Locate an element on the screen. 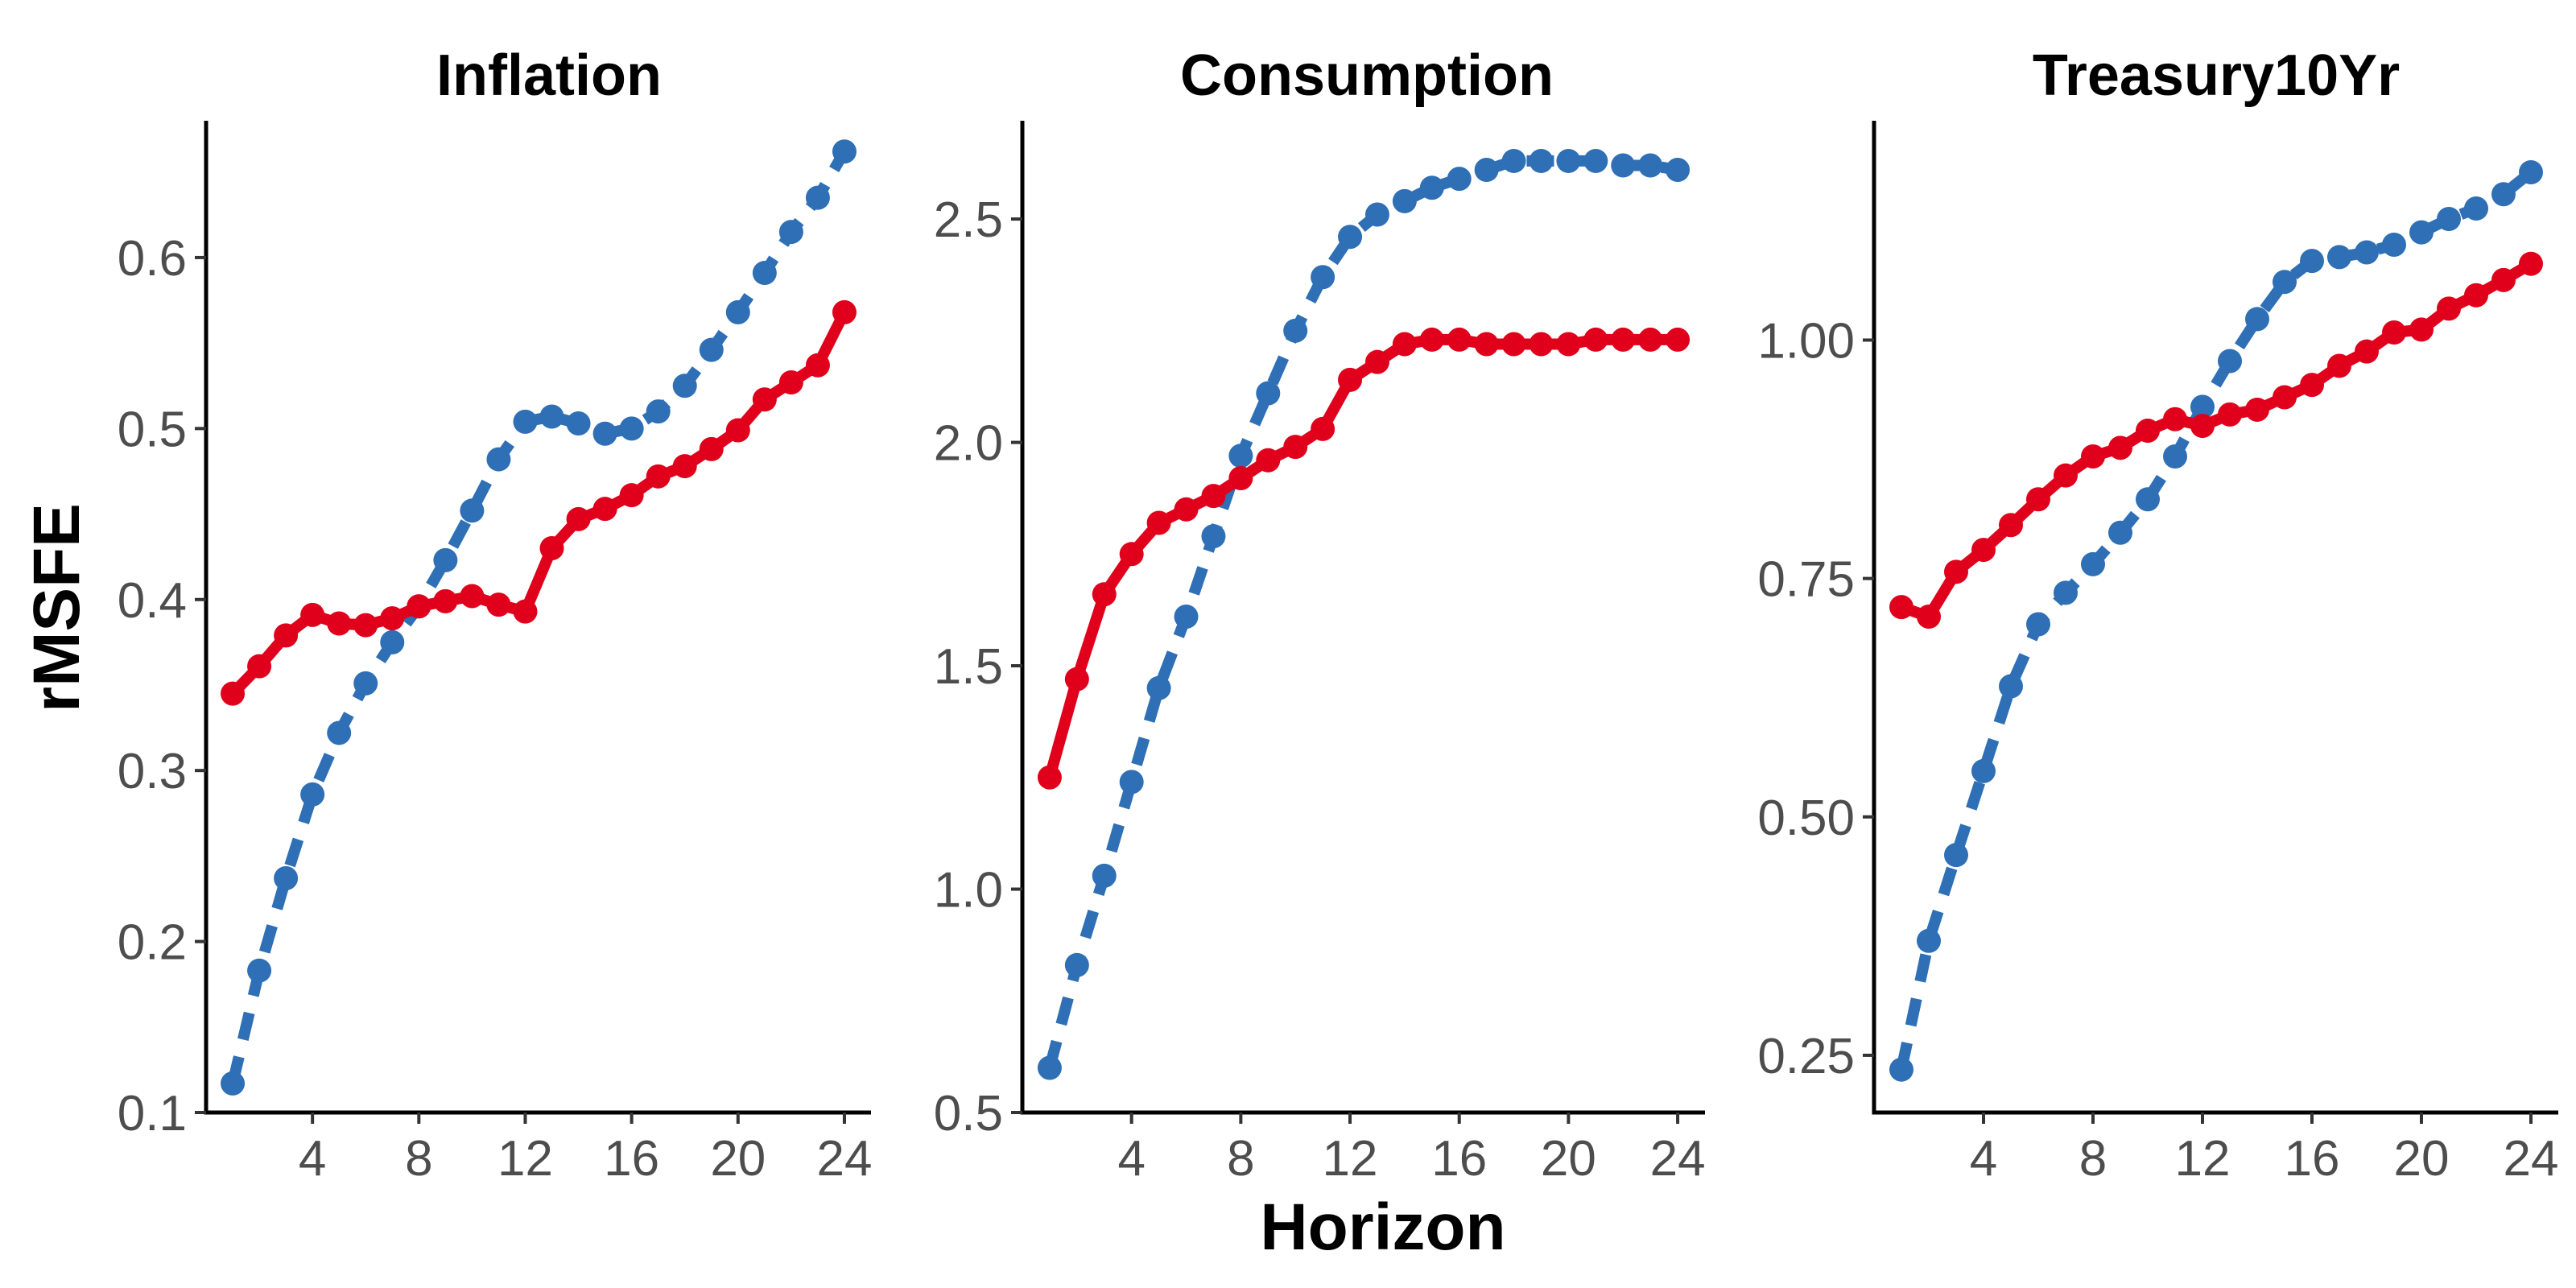 This screenshot has height=1288, width=2576. series-line is located at coordinates (2216, 440).